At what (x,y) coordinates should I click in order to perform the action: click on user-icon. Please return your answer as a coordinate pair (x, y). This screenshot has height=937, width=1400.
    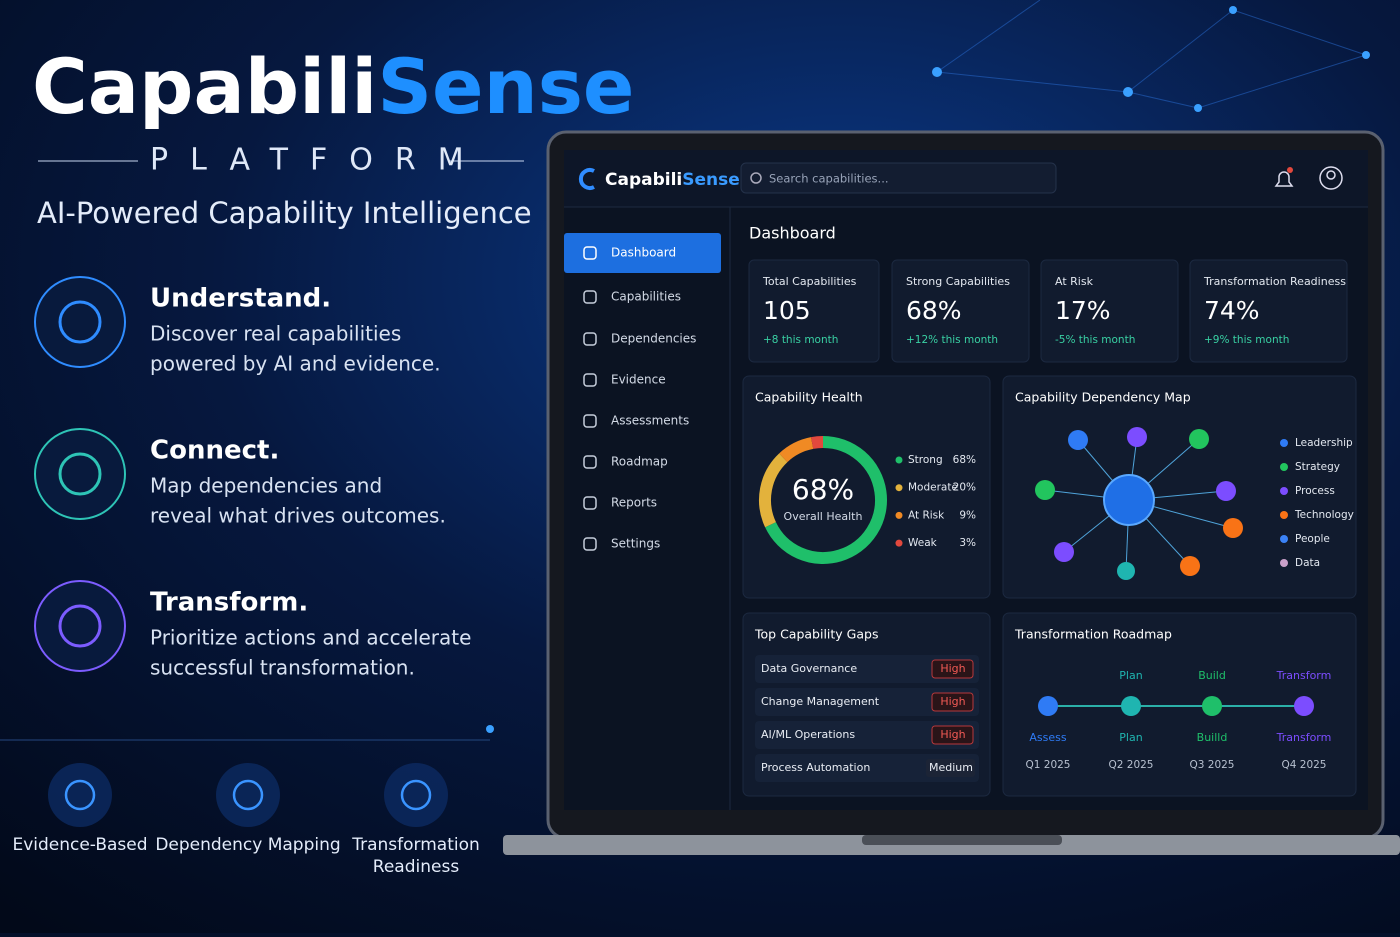
    Looking at the image, I should click on (1331, 178).